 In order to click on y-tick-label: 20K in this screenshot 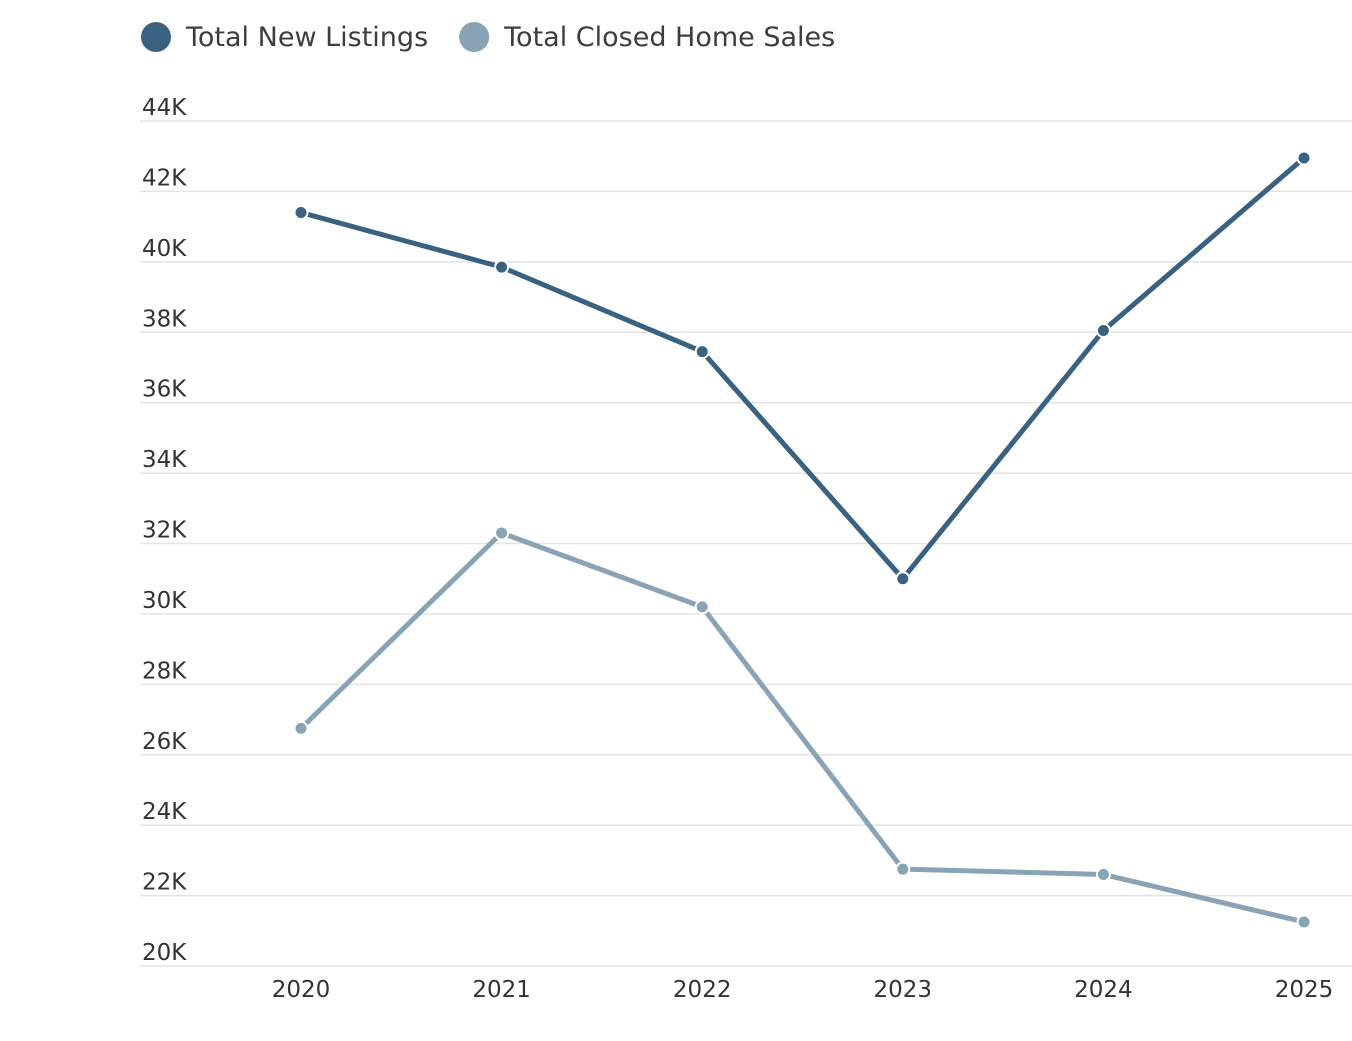, I will do `click(164, 953)`.